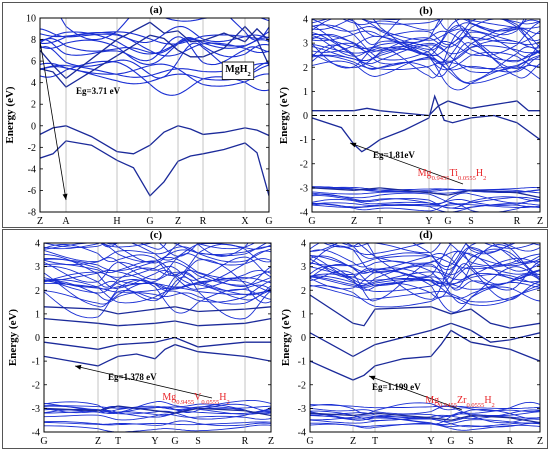 This screenshot has height=451, width=550. I want to click on panel-label: (b), so click(426, 11).